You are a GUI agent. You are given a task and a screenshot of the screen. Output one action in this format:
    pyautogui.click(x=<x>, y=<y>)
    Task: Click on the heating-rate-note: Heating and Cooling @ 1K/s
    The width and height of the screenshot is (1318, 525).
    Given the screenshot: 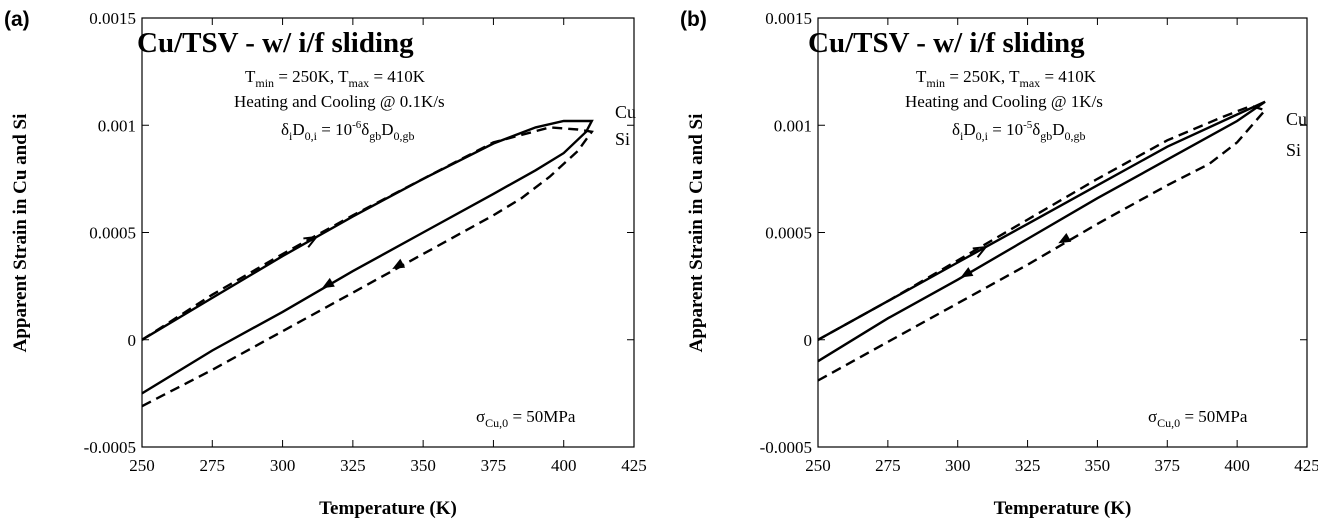 What is the action you would take?
    pyautogui.click(x=1004, y=101)
    